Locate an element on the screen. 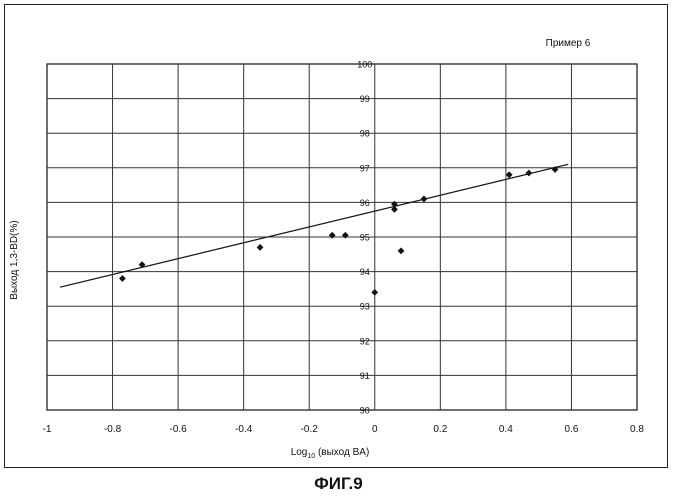  y-tick-label: 100 is located at coordinates (364, 65).